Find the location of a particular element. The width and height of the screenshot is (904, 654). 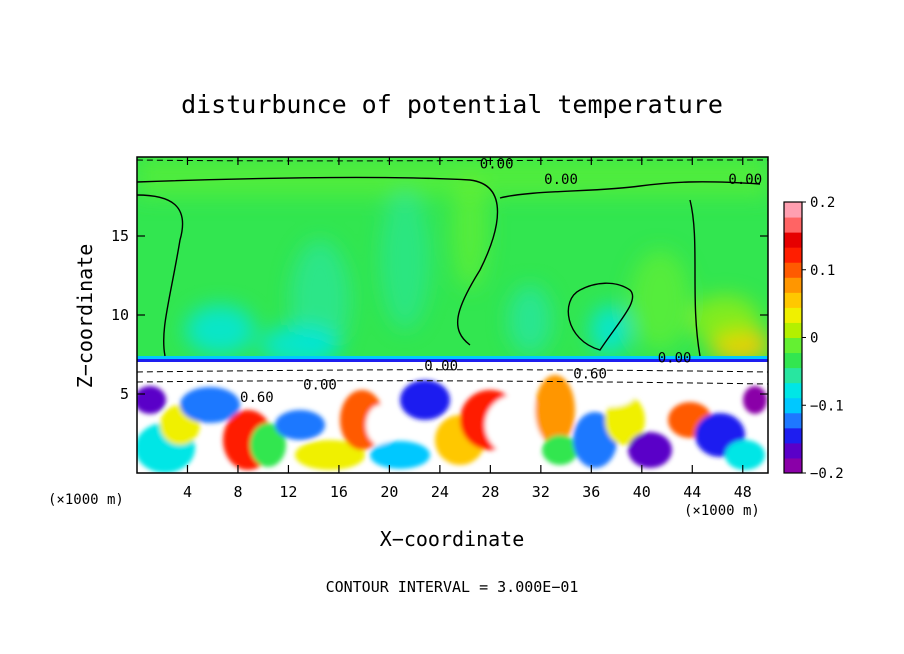

x-tick-label: 44 is located at coordinates (692, 492).